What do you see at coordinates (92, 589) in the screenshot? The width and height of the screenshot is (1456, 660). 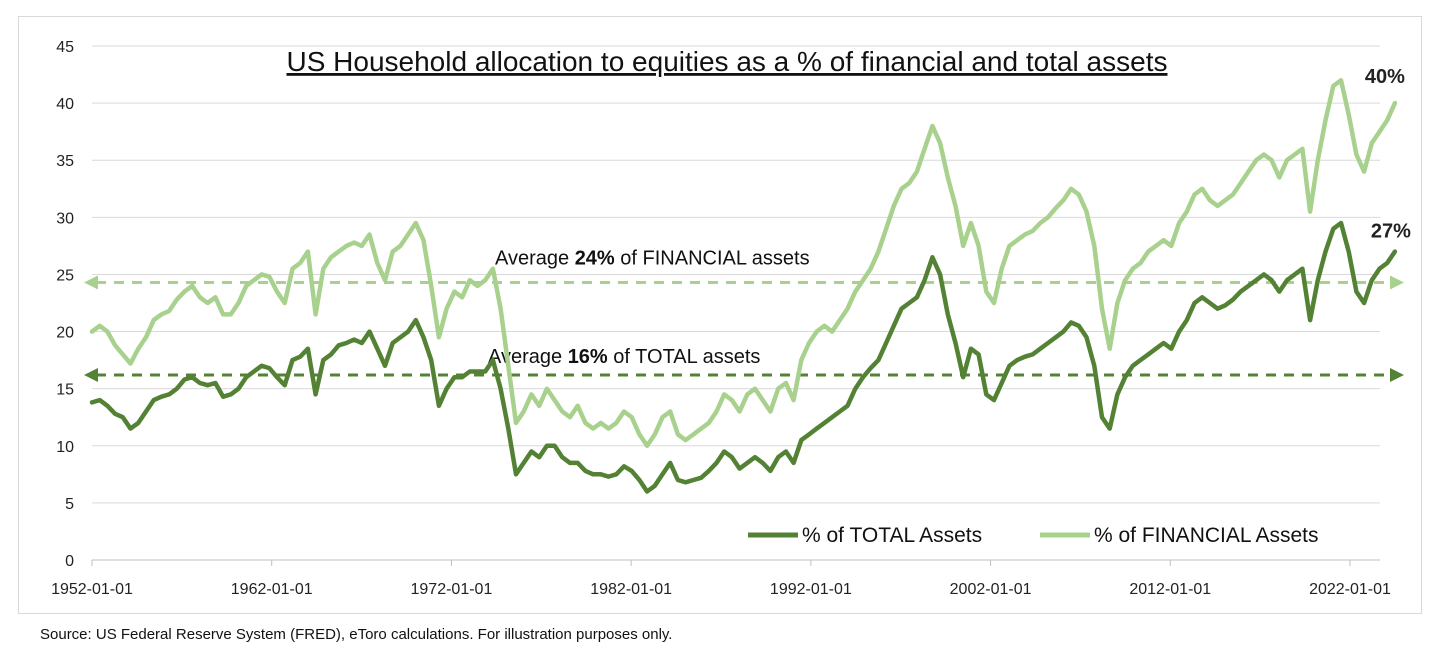 I see `x-tick-label-1952: 1952-01-01` at bounding box center [92, 589].